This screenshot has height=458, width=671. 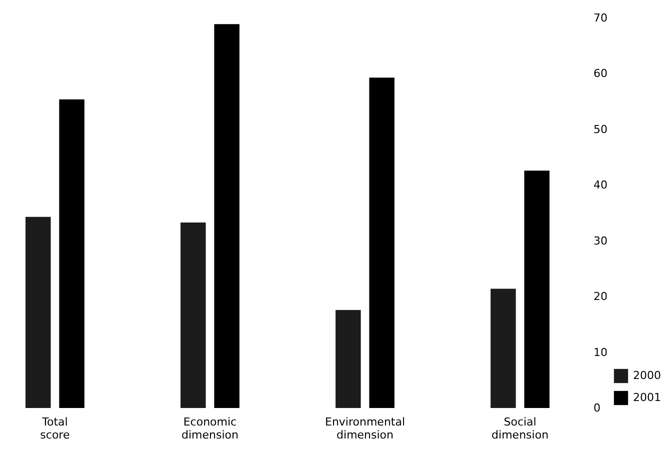 What do you see at coordinates (601, 297) in the screenshot?
I see `y-tick-label: 20` at bounding box center [601, 297].